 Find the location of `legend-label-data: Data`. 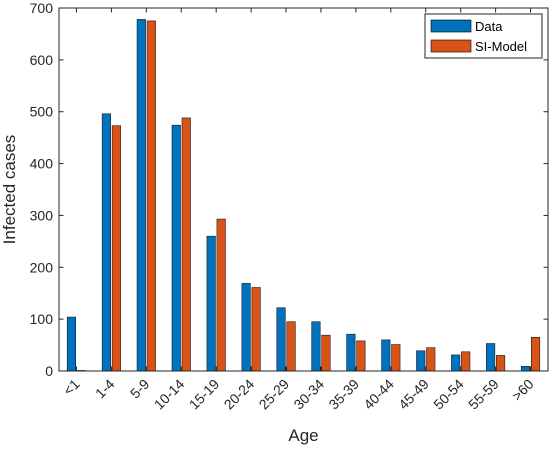

legend-label-data: Data is located at coordinates (489, 26).